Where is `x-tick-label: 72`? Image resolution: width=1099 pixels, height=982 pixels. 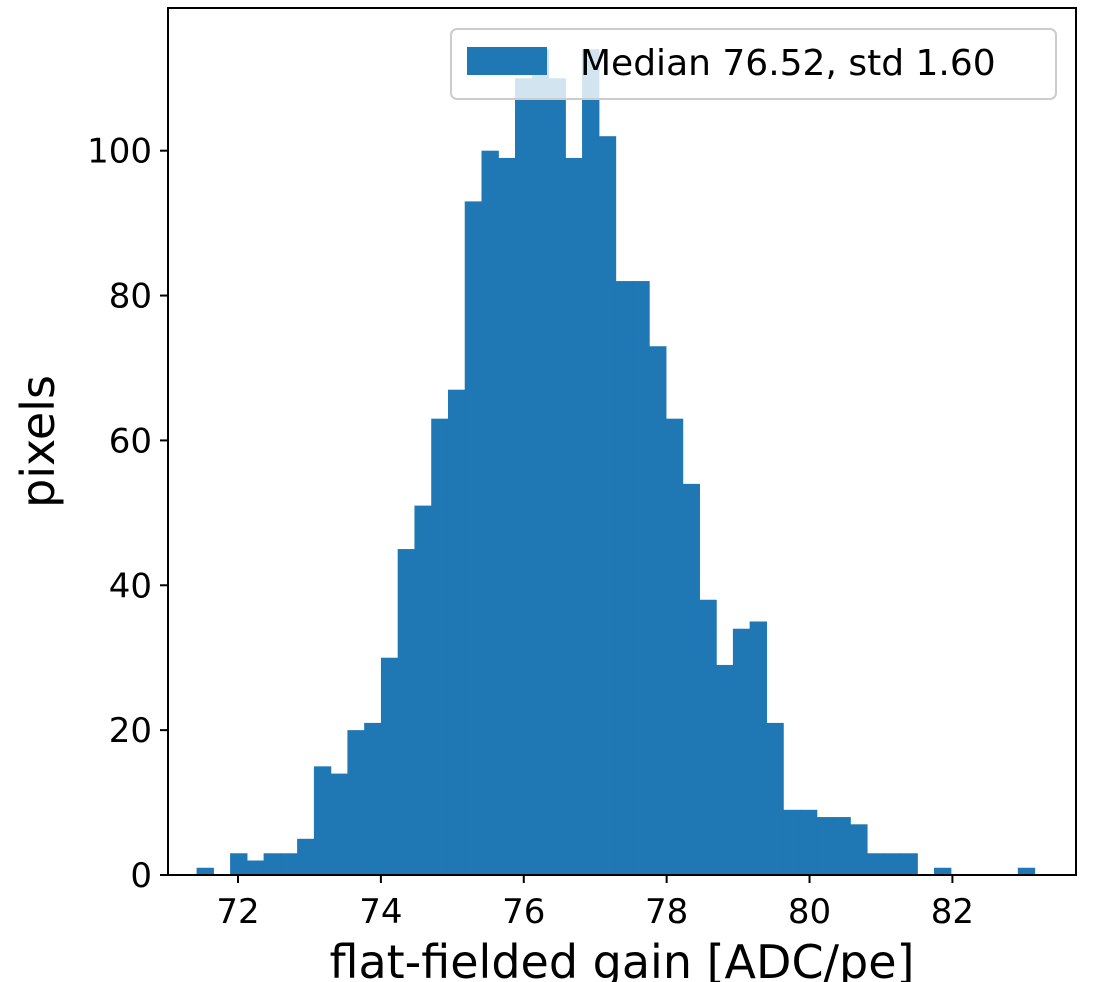
x-tick-label: 72 is located at coordinates (237, 912).